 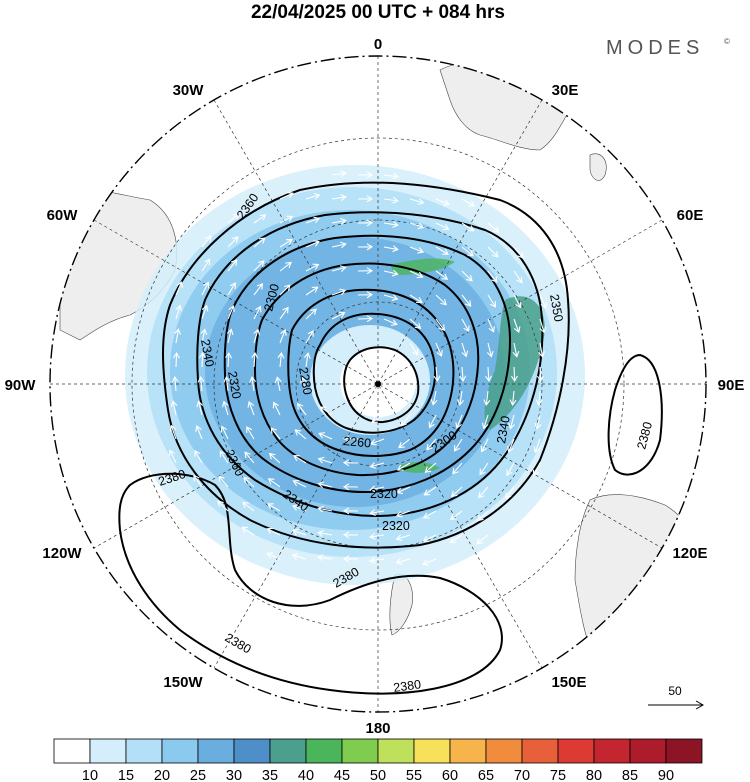 I want to click on contour-label: 2350, so click(x=556, y=308).